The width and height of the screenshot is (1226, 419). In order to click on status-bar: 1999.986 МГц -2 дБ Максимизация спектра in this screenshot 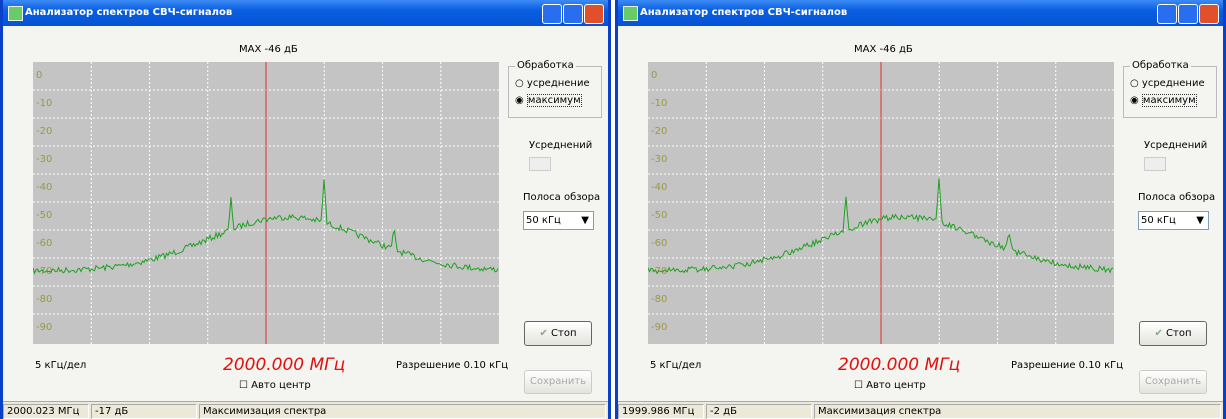, I will do `click(920, 410)`.